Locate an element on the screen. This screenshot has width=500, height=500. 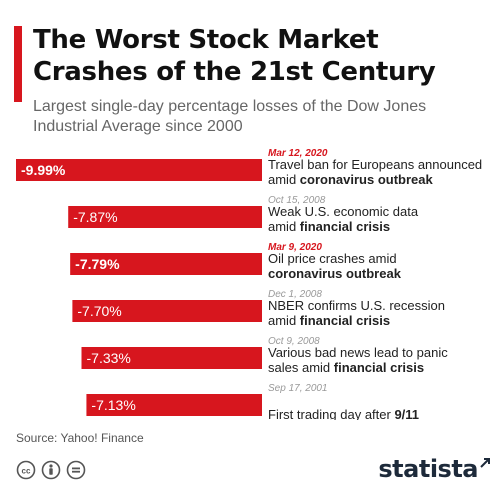
license-icons: cc is located at coordinates (51, 470).